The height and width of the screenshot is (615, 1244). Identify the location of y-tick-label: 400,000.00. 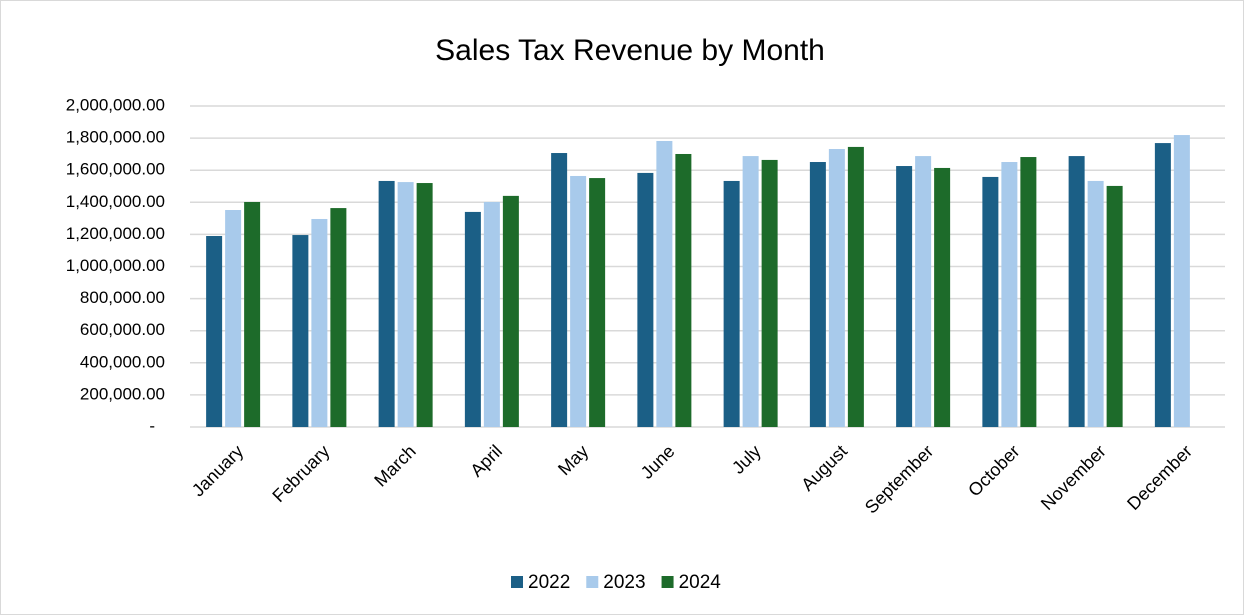
(122, 361).